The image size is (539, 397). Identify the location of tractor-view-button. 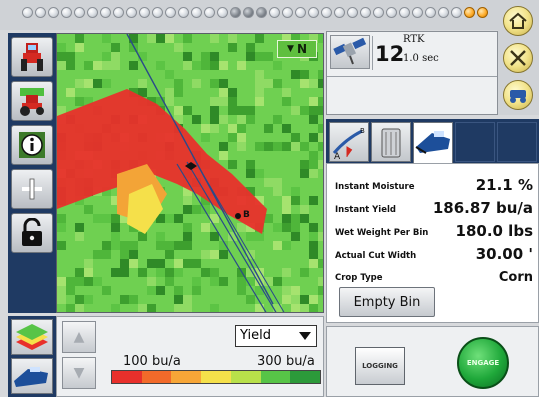
(32, 101).